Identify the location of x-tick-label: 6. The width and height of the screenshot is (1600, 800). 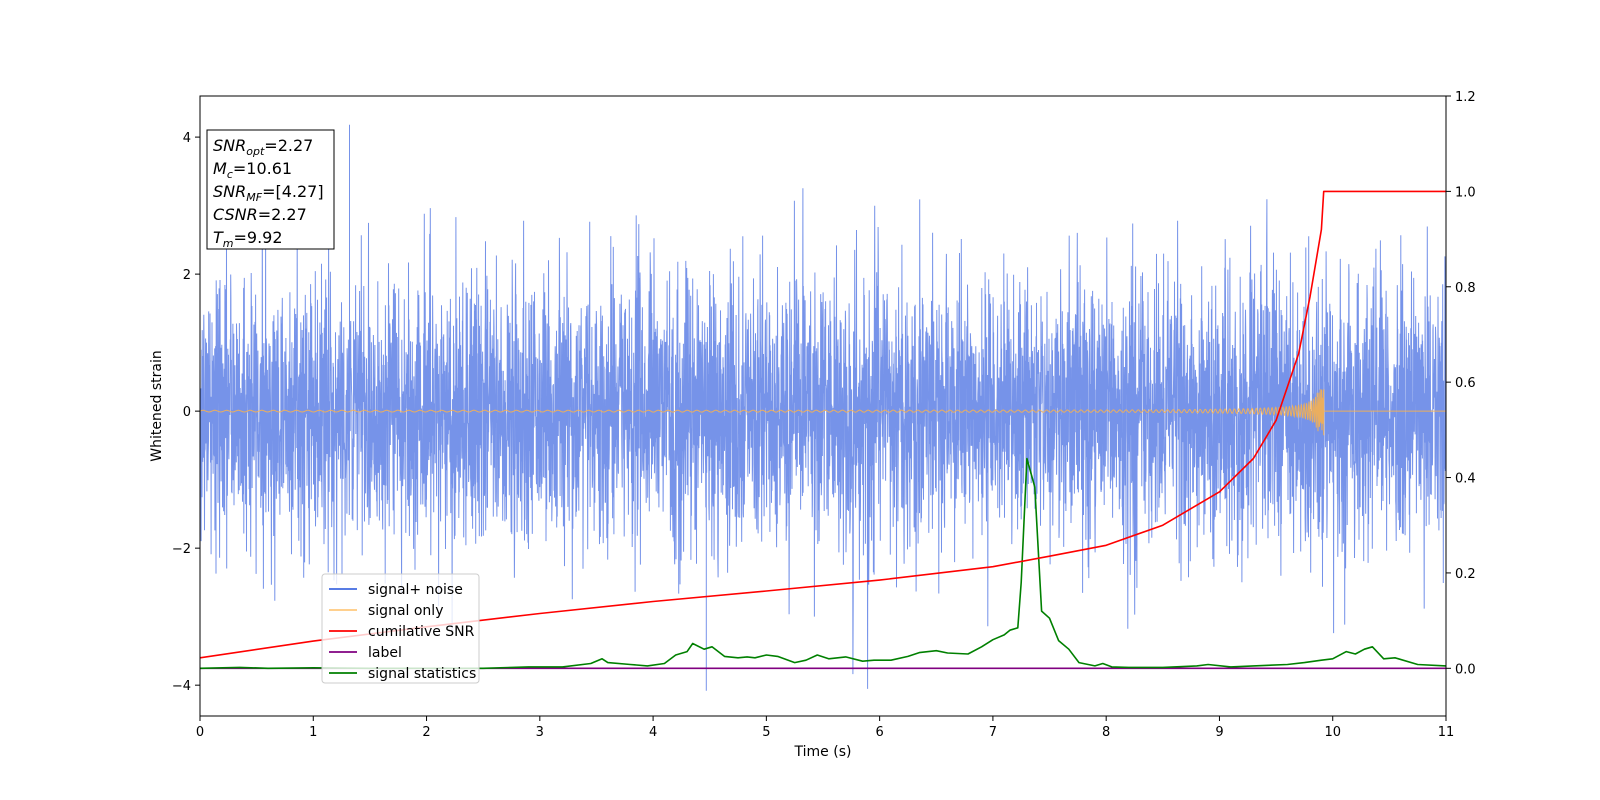
(879, 732).